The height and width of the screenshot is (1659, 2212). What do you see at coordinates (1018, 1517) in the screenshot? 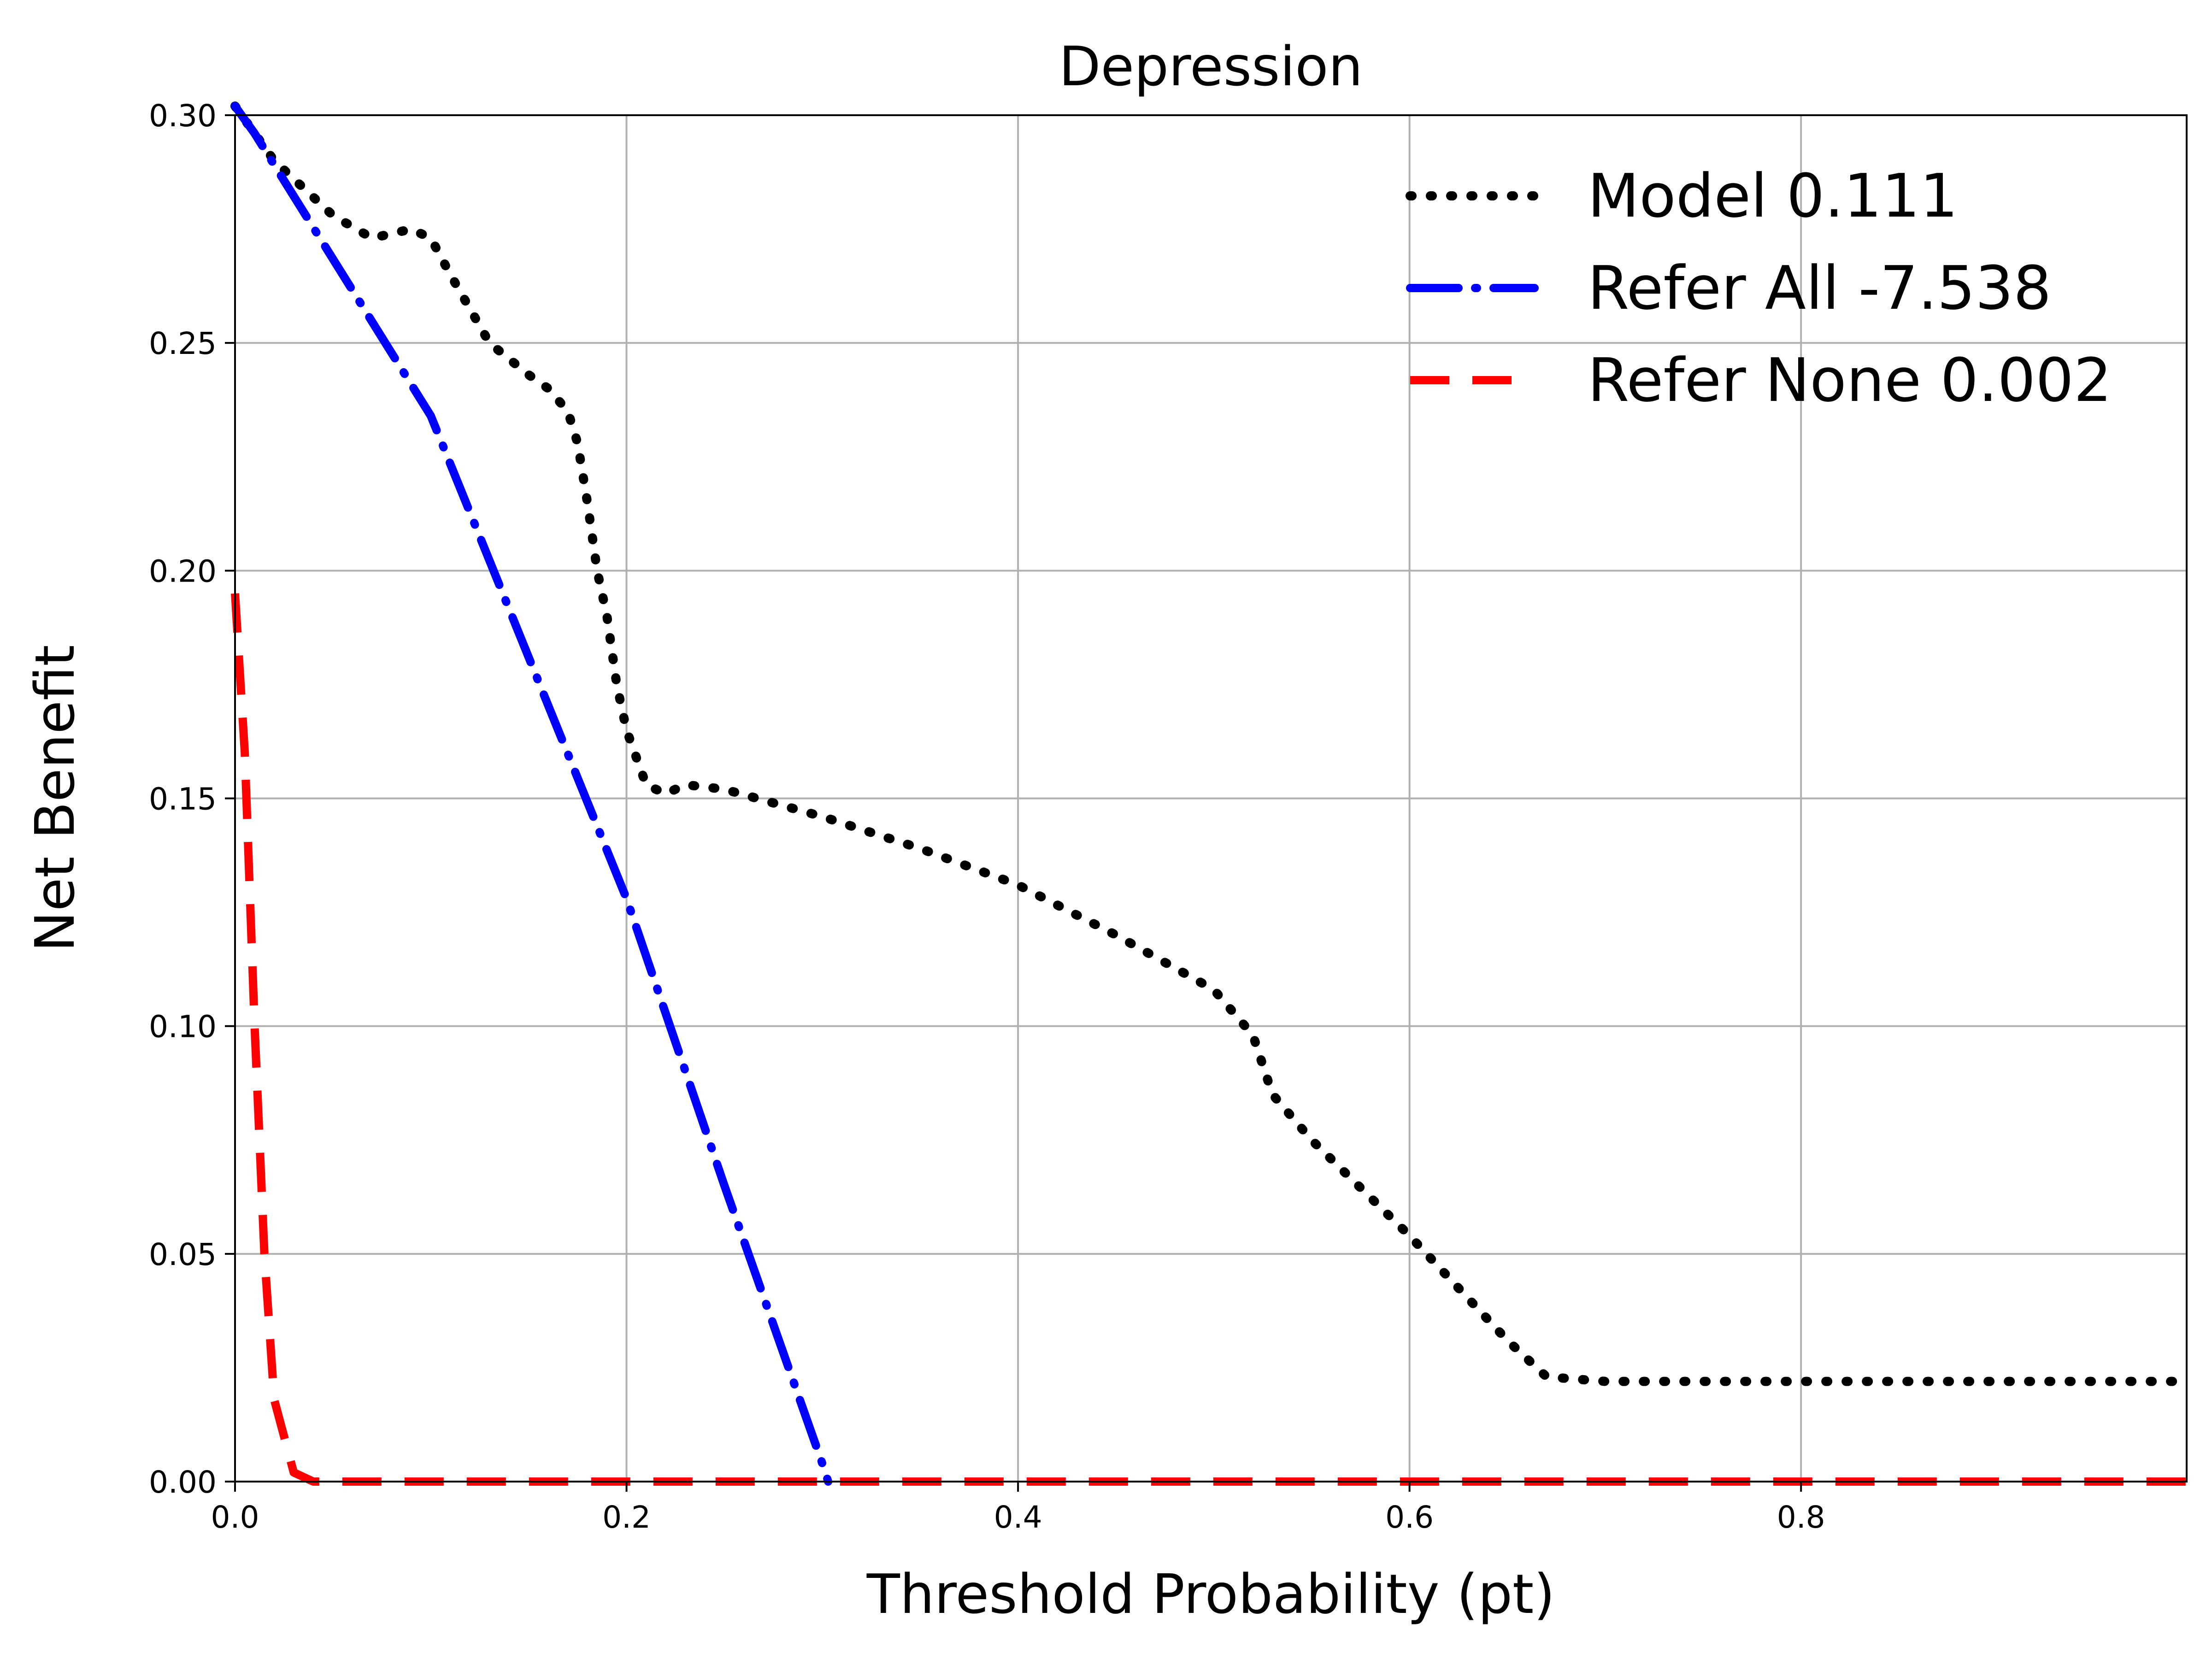
I see `x-tick-label: 0.4` at bounding box center [1018, 1517].